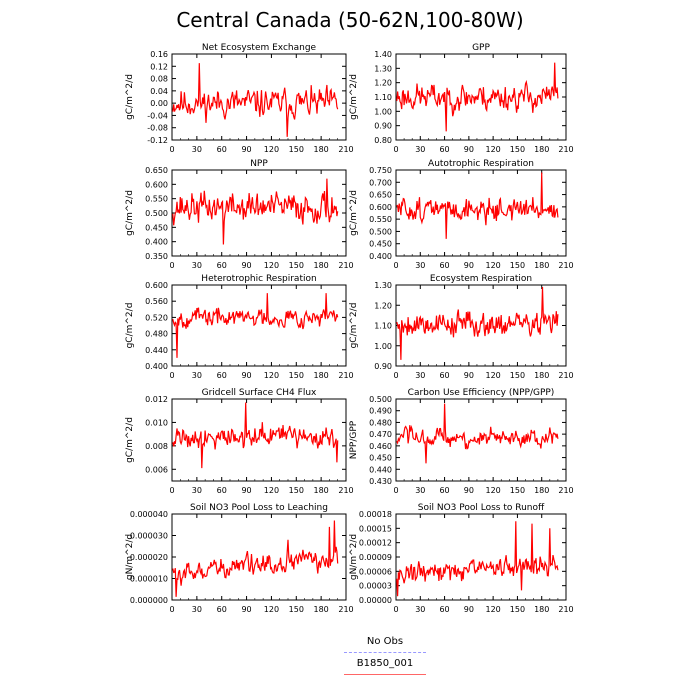  Describe the element at coordinates (259, 508) in the screenshot. I see `chart-title: Soil NO3 Pool Loss to Leaching` at that location.